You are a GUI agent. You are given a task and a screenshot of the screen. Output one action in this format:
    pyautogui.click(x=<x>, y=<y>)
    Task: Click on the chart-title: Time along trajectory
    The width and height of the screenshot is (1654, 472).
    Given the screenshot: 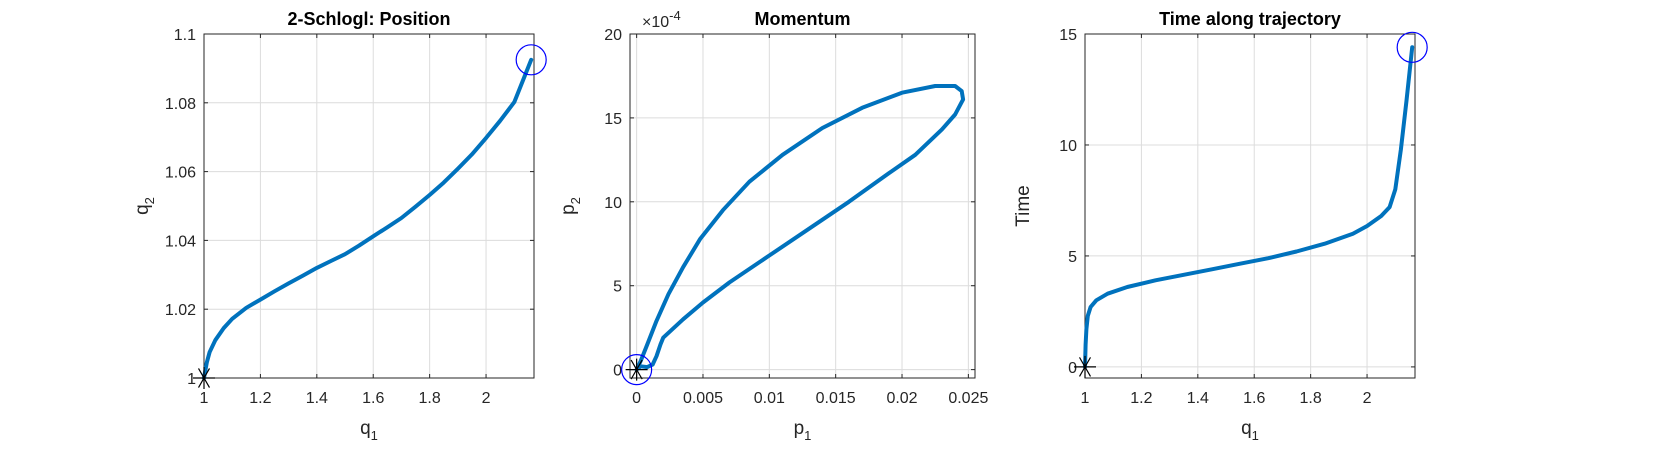 What is the action you would take?
    pyautogui.click(x=1250, y=19)
    